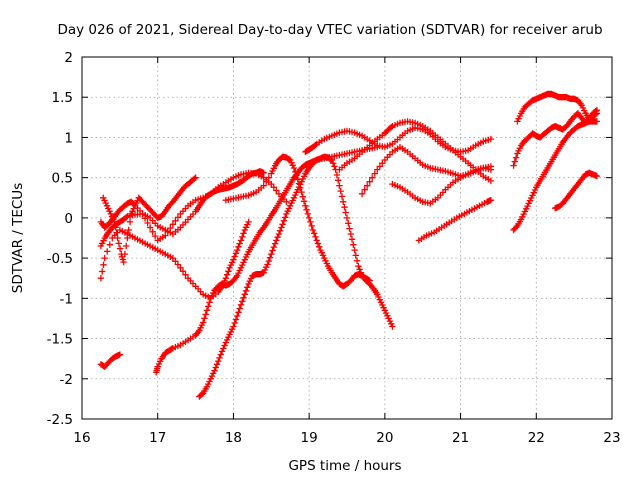  I want to click on series-arc-e, so click(110, 360).